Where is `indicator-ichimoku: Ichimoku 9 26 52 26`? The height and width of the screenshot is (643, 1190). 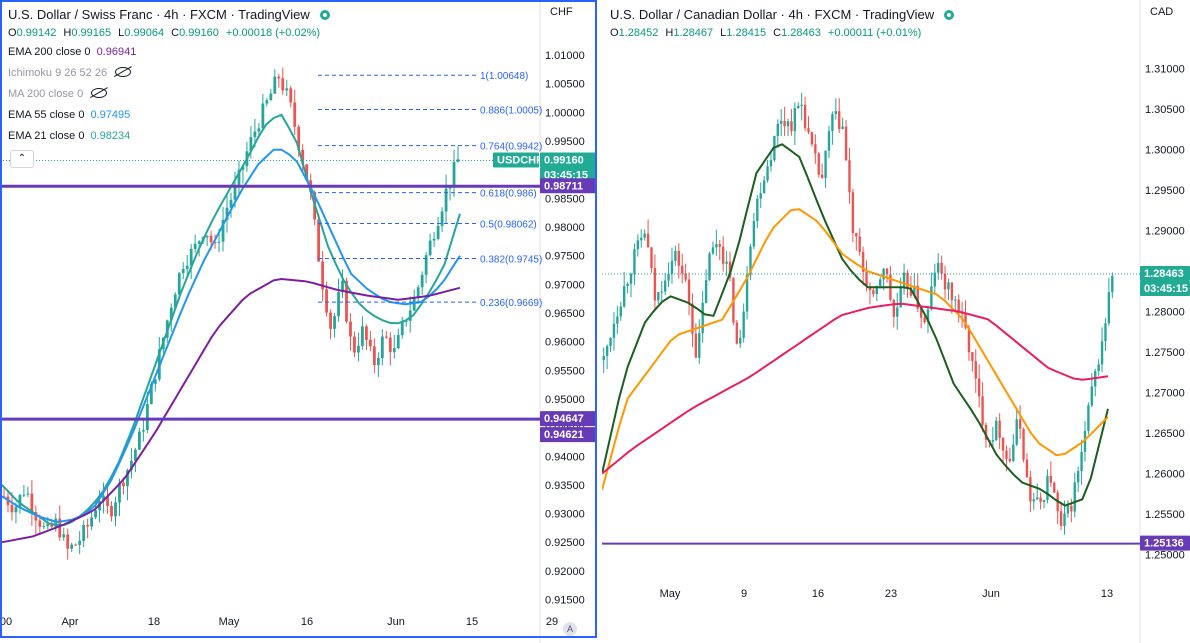
indicator-ichimoku: Ichimoku 9 26 52 26 is located at coordinates (70, 73).